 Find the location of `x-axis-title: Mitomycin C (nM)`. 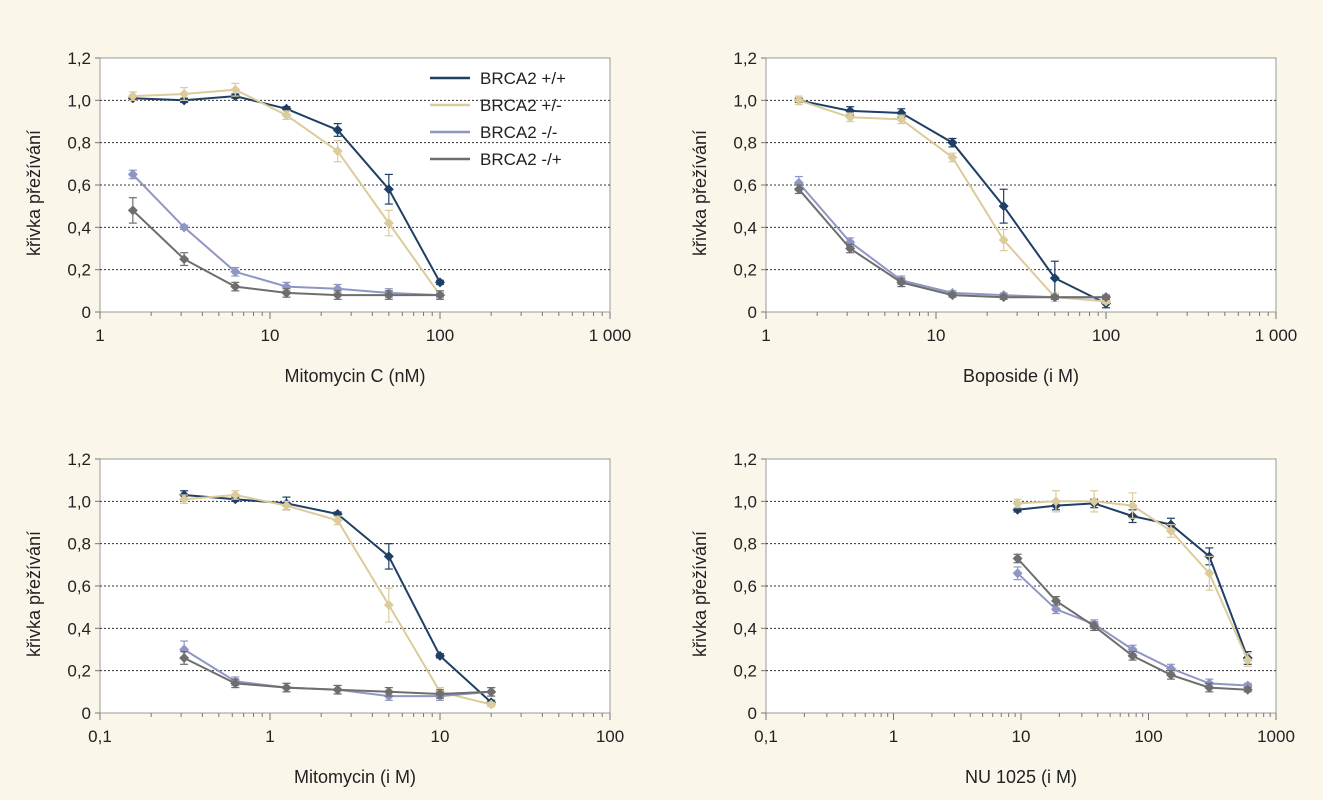

x-axis-title: Mitomycin C (nM) is located at coordinates (354, 376).